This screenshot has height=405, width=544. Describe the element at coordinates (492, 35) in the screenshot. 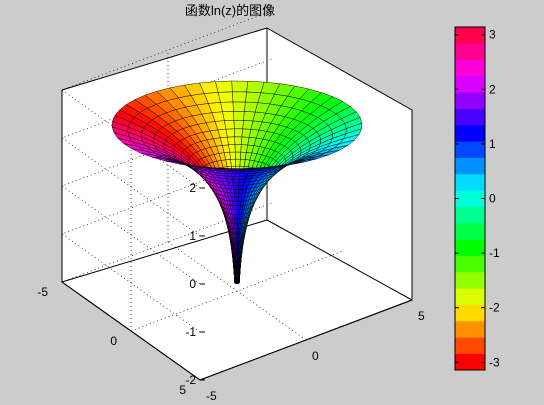

I see `colorbar-tick-label: 3` at that location.